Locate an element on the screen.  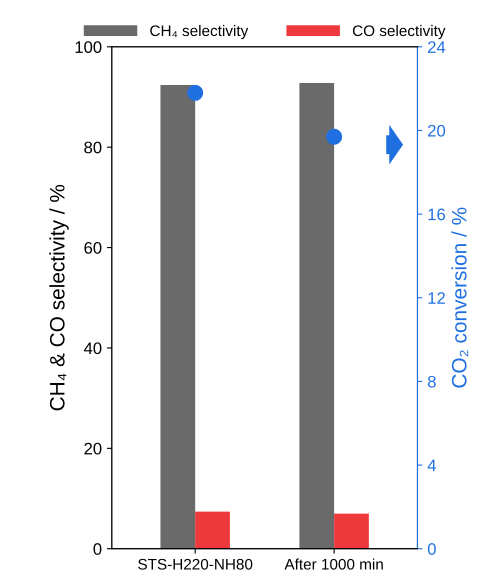
y-tick-label: 60 is located at coordinates (93, 248).